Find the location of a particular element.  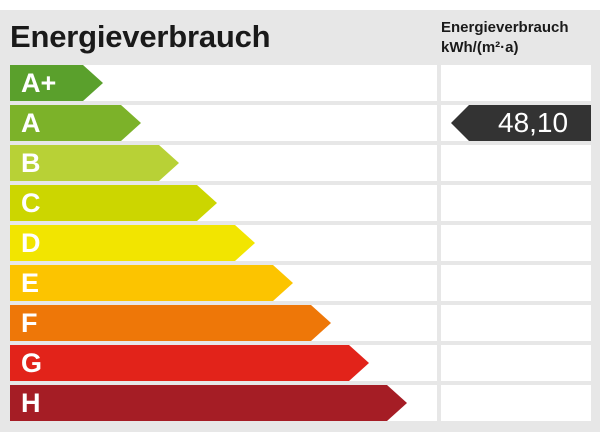

unit-header-line2: kWh/(m²·a) is located at coordinates (480, 47).